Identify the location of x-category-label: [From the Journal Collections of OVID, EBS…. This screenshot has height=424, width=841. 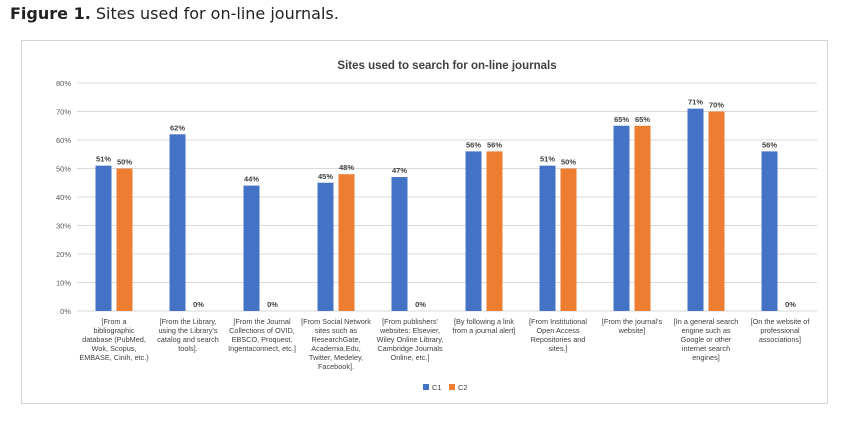
(262, 335).